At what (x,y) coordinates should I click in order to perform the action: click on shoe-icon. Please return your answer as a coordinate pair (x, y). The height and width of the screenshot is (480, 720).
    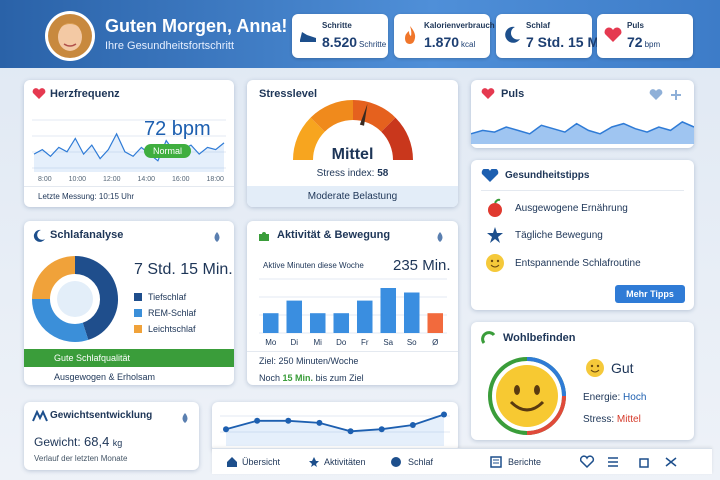
    Looking at the image, I should click on (308, 37).